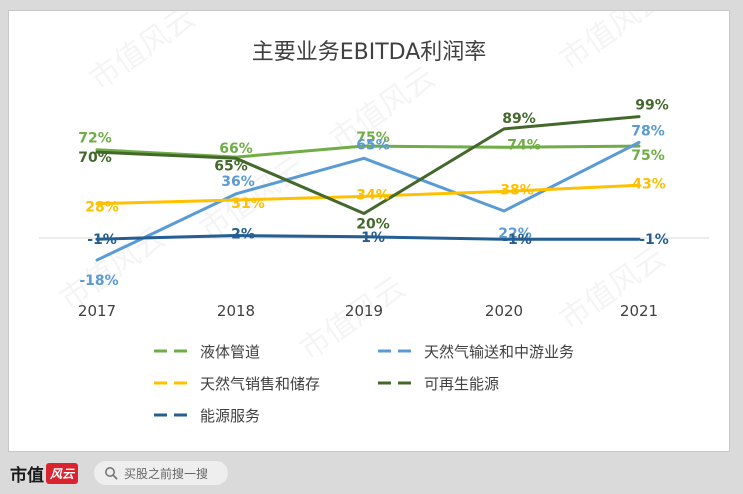 This screenshot has width=743, height=494. I want to click on data-label: 43%, so click(649, 184).